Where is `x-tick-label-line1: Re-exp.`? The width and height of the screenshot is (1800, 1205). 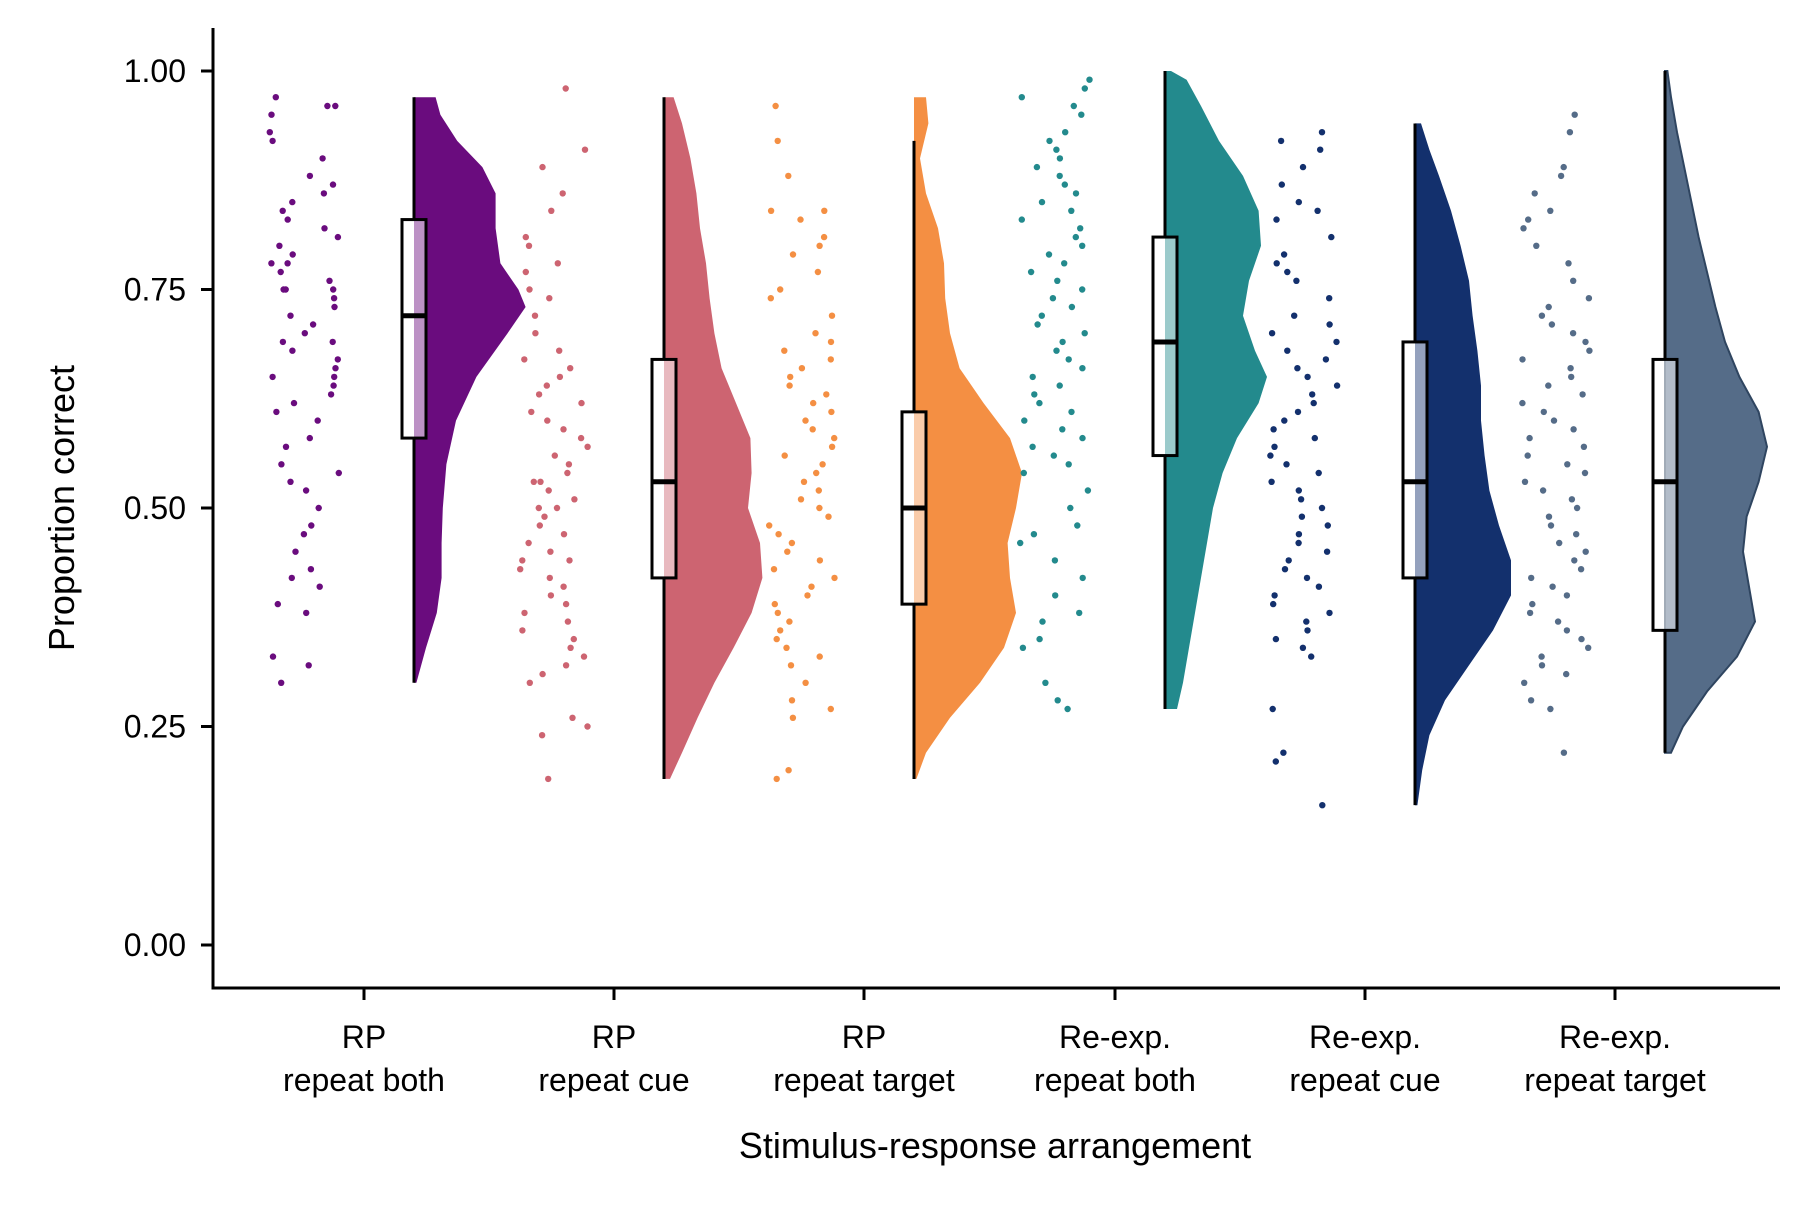 x-tick-label-line1: Re-exp. is located at coordinates (1365, 1037).